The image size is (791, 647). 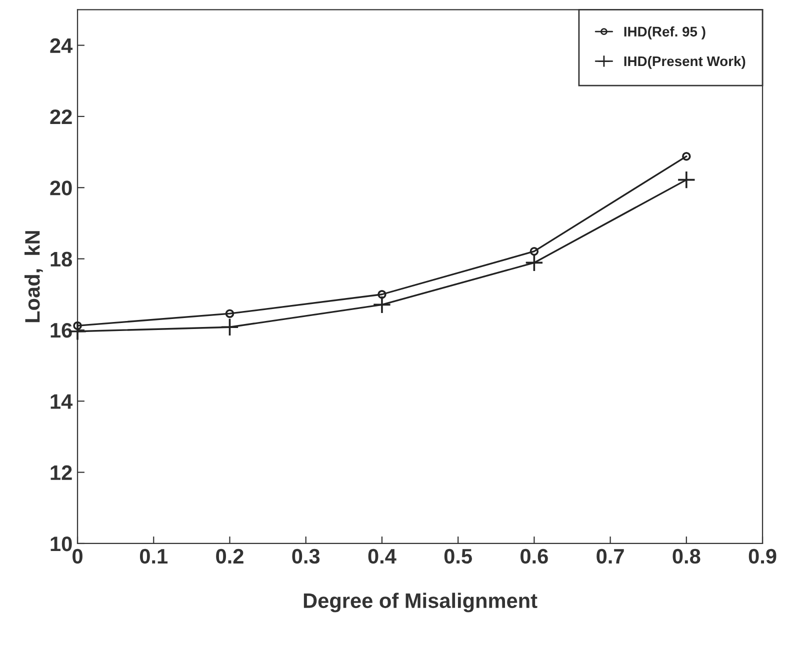 I want to click on y-tick-label: 14, so click(x=61, y=401).